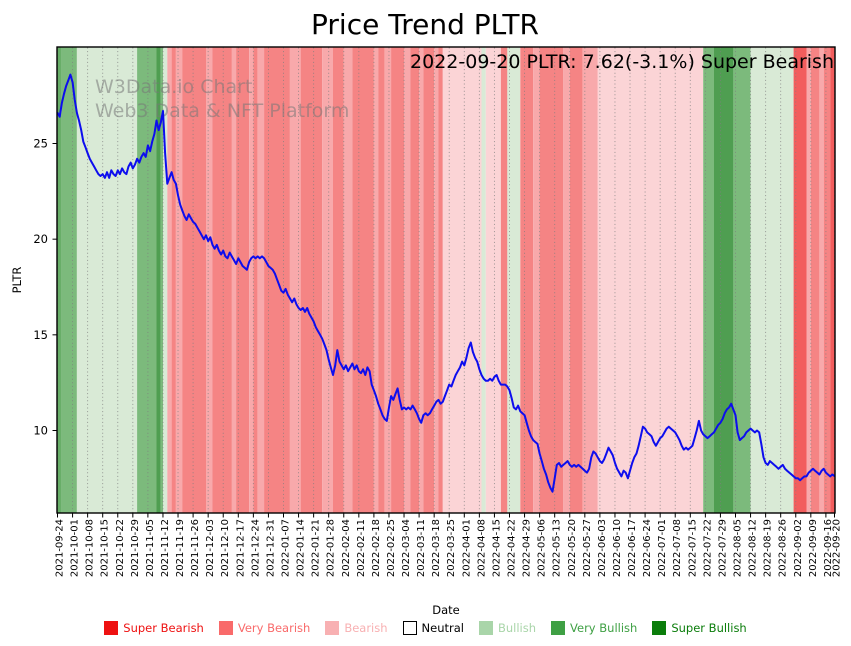  I want to click on x-tick-label: 2021-11-19, so click(180, 548).